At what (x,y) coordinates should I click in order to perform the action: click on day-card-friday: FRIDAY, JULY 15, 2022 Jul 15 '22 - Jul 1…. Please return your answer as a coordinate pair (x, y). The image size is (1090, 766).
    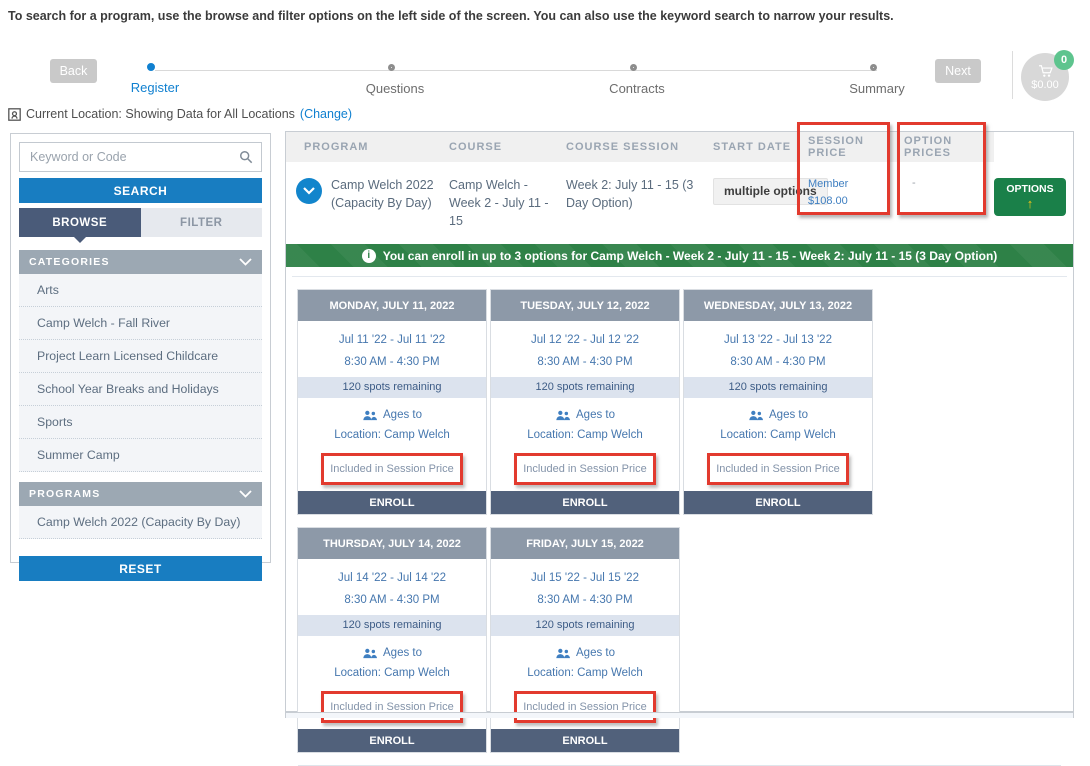
    Looking at the image, I should click on (585, 640).